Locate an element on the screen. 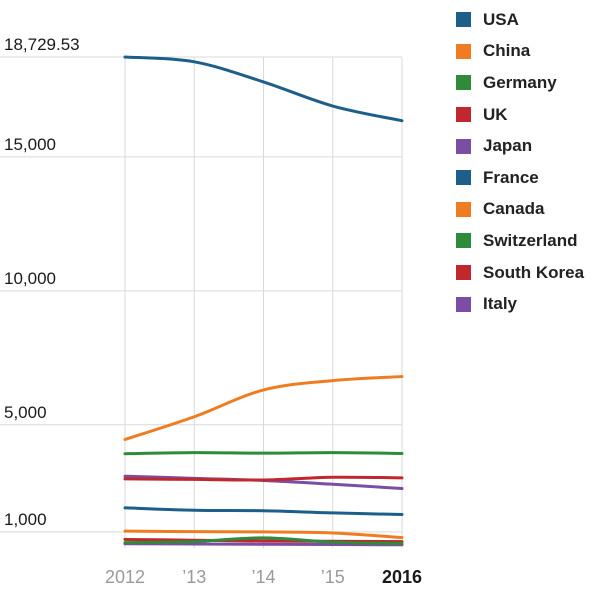  legend-item-china: China is located at coordinates (520, 52).